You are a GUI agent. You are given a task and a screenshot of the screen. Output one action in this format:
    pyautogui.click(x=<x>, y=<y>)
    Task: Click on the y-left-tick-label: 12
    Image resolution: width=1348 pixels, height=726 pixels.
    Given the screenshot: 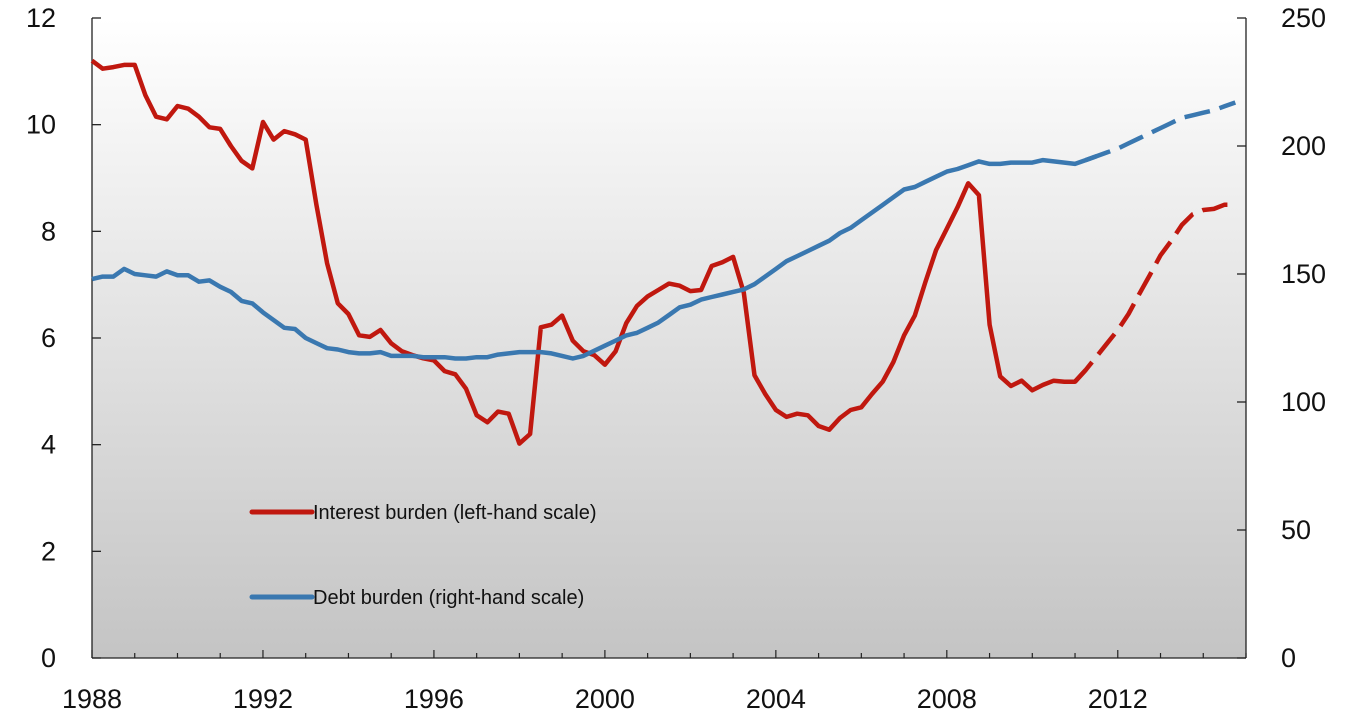 What is the action you would take?
    pyautogui.click(x=41, y=18)
    